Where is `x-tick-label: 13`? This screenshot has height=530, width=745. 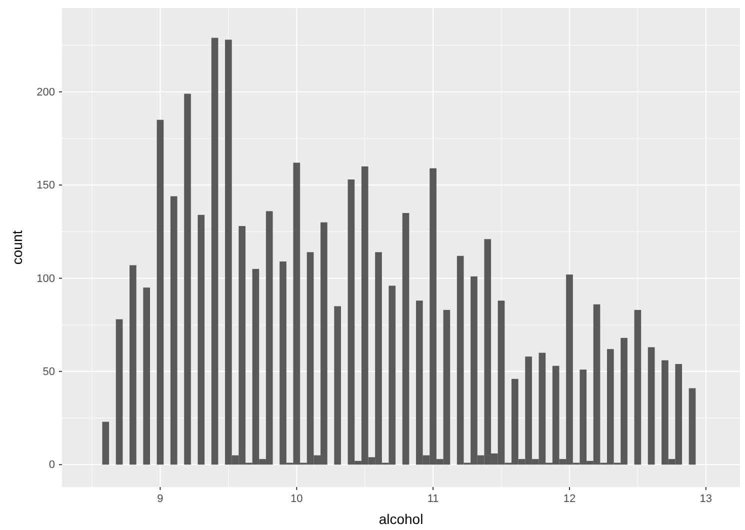
x-tick-label: 13 is located at coordinates (706, 498).